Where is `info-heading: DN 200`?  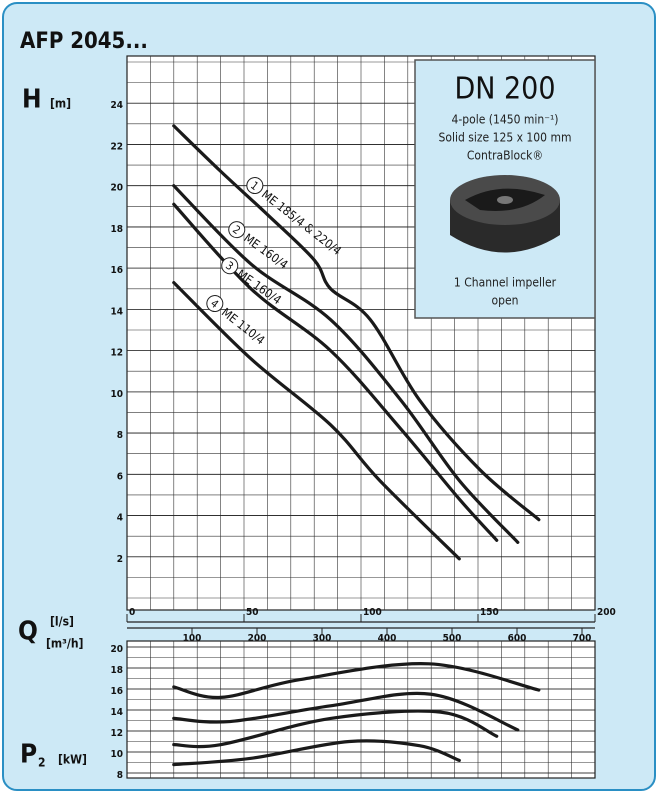 info-heading: DN 200 is located at coordinates (504, 89).